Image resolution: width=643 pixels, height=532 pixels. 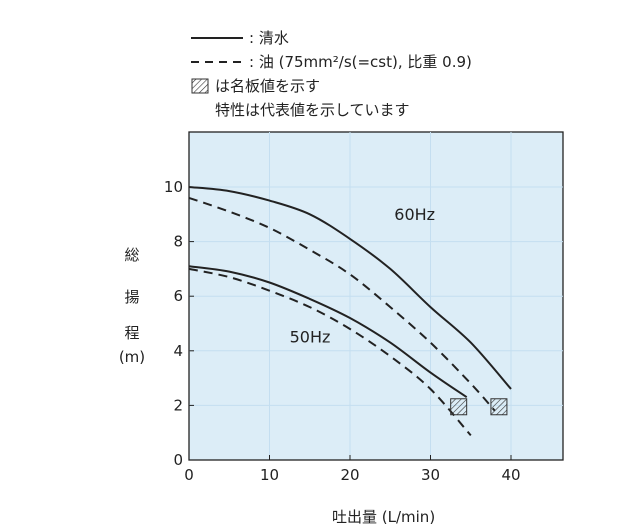 What do you see at coordinates (414, 214) in the screenshot?
I see `curve-label: 60Hz` at bounding box center [414, 214].